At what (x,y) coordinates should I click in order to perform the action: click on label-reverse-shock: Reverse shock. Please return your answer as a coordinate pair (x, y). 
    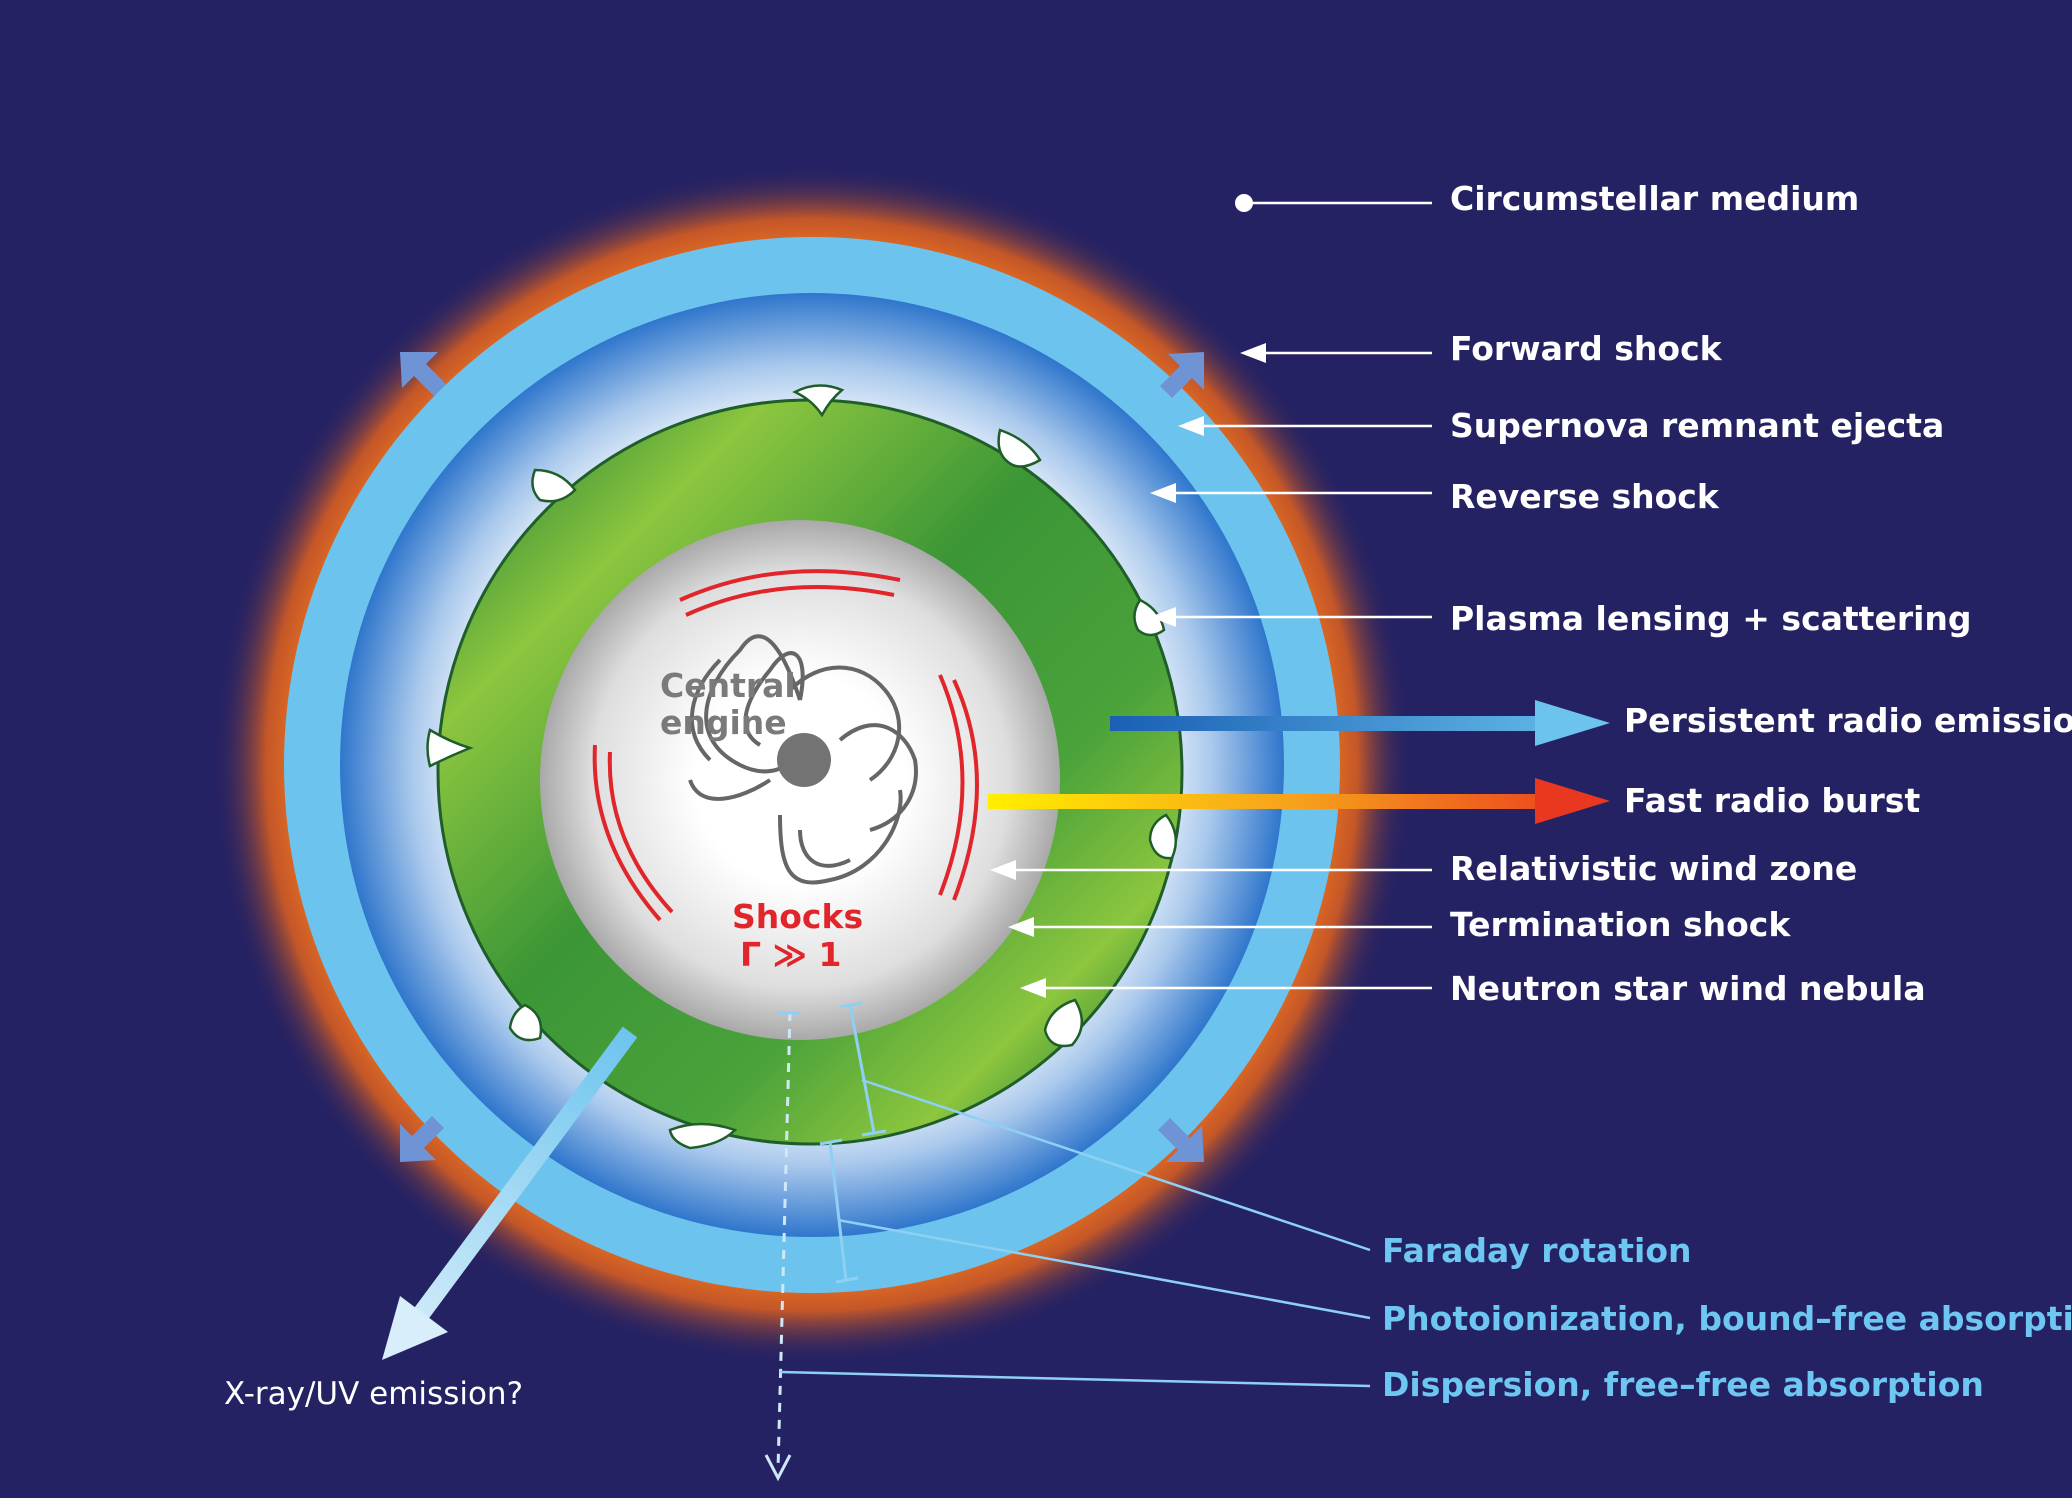
    Looking at the image, I should click on (1585, 496).